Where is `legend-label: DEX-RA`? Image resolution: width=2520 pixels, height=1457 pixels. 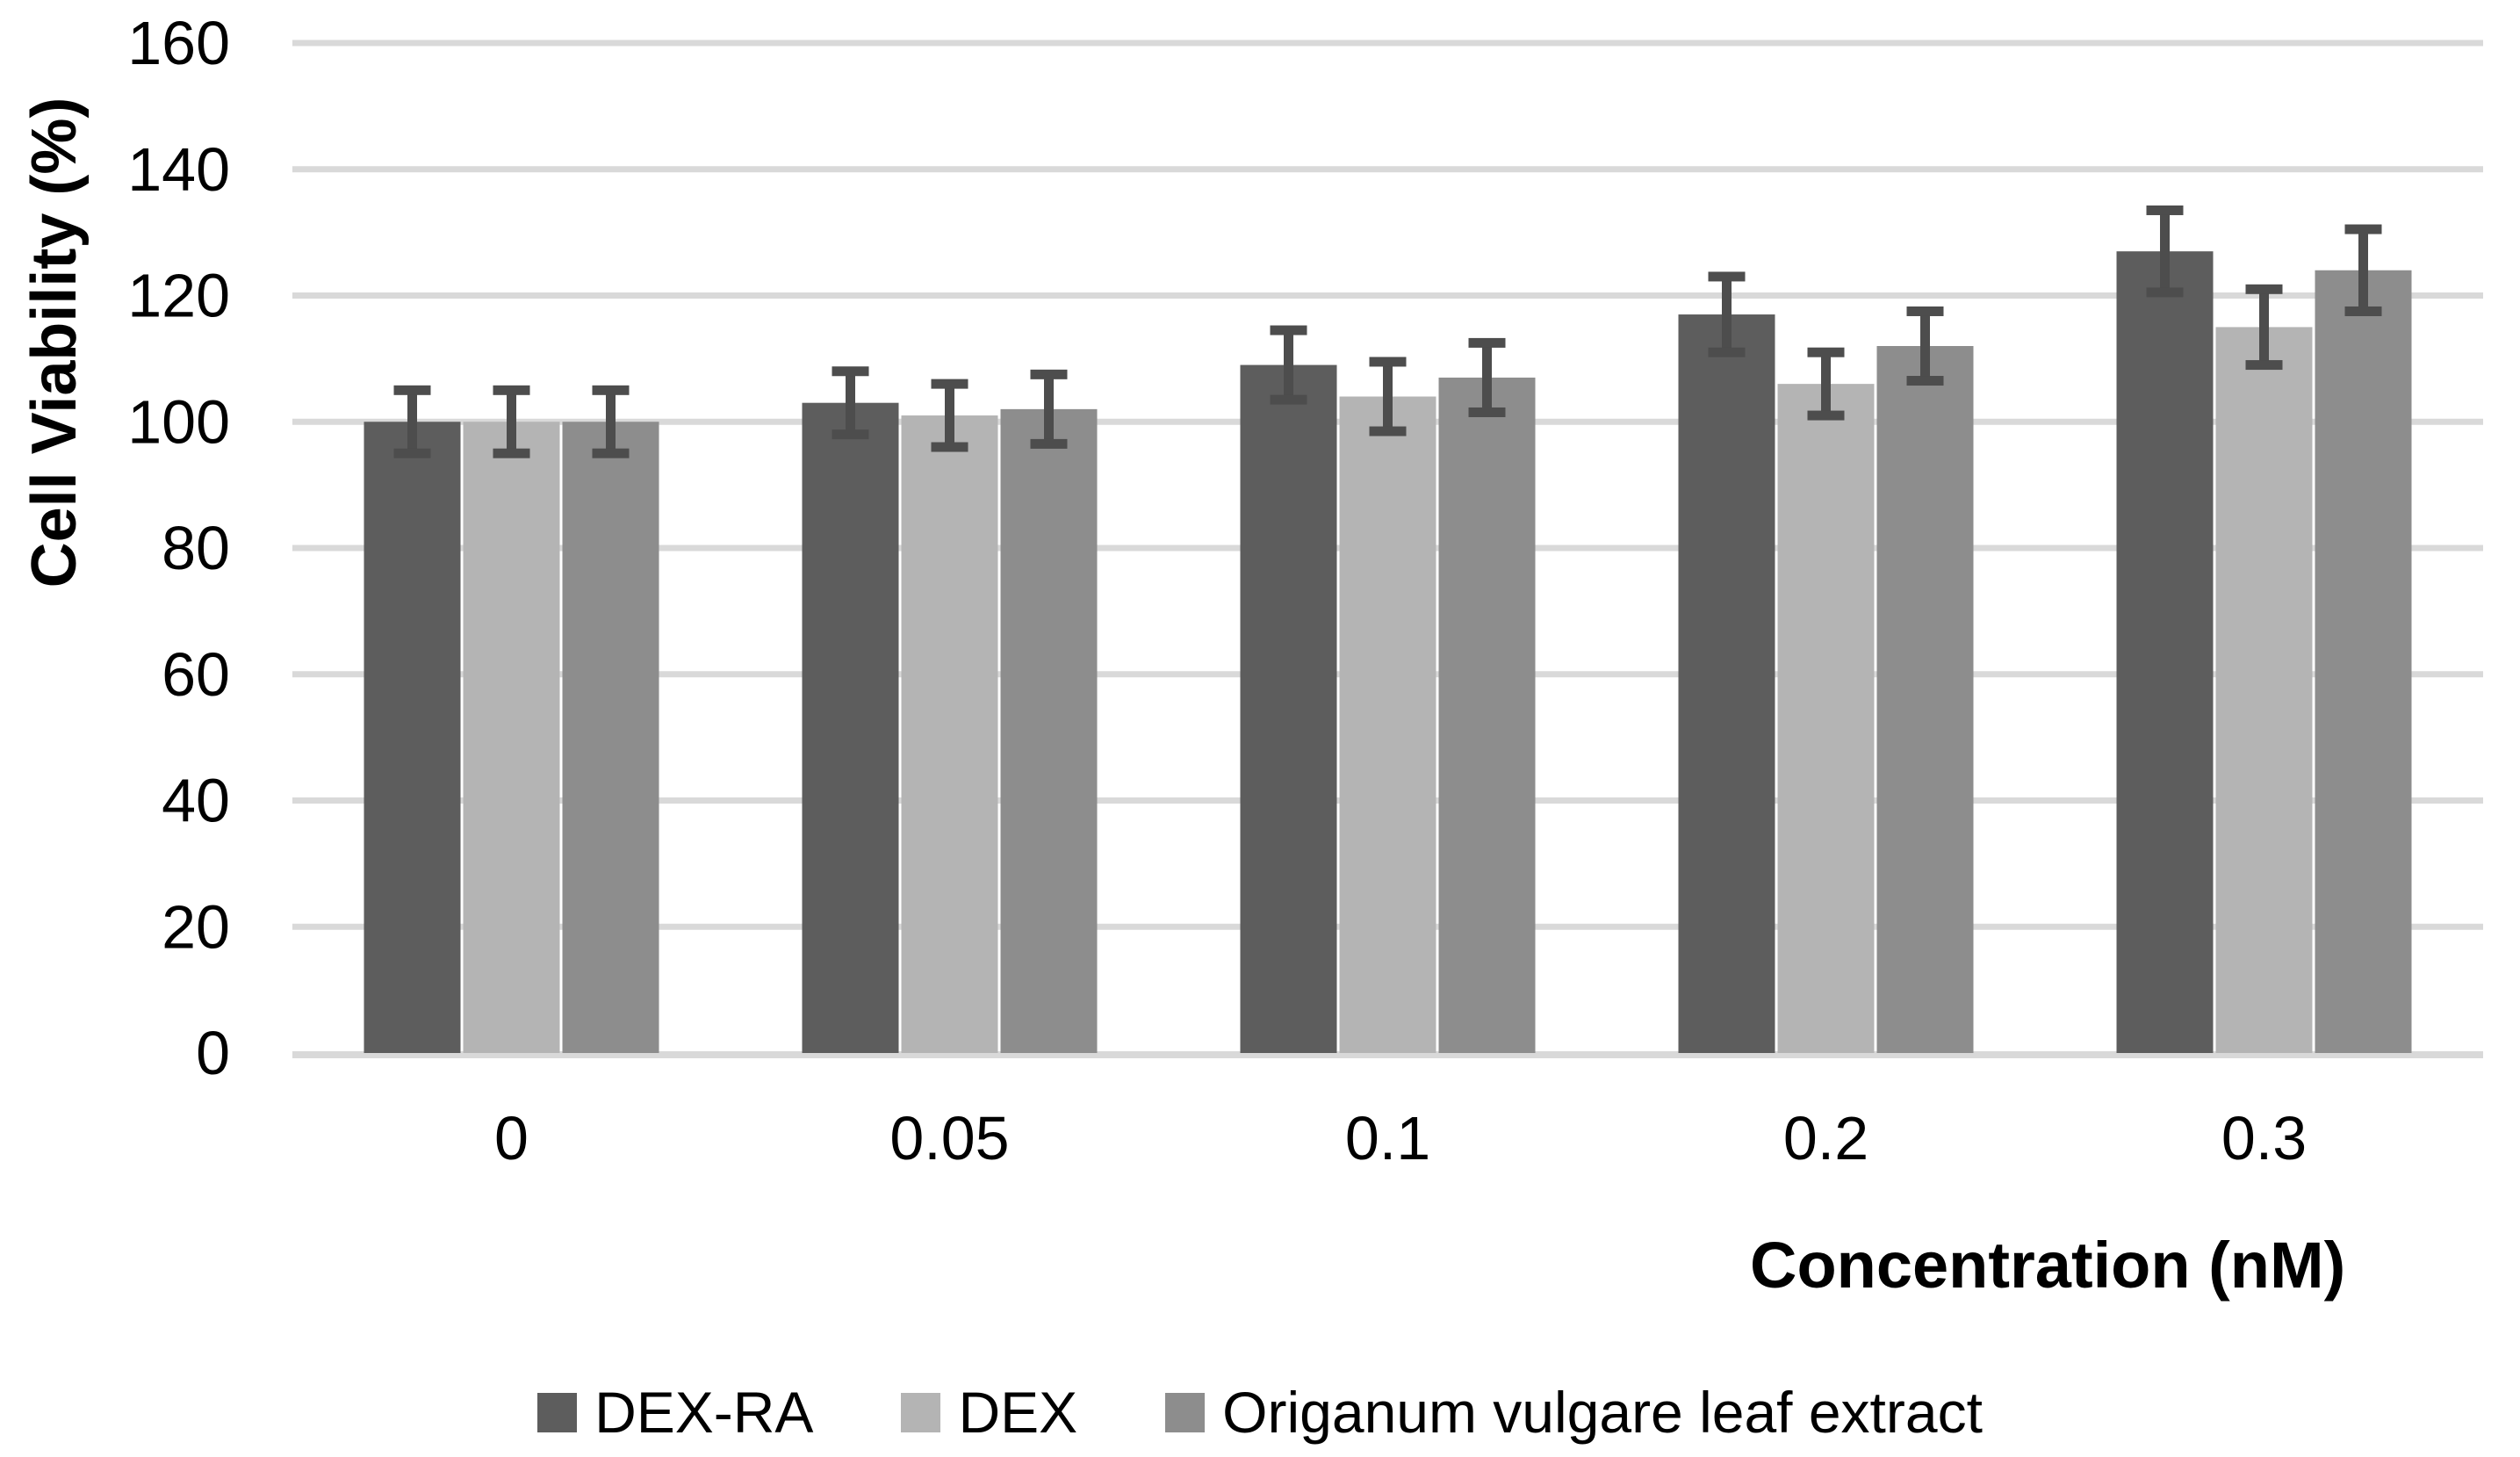 legend-label: DEX-RA is located at coordinates (704, 1413).